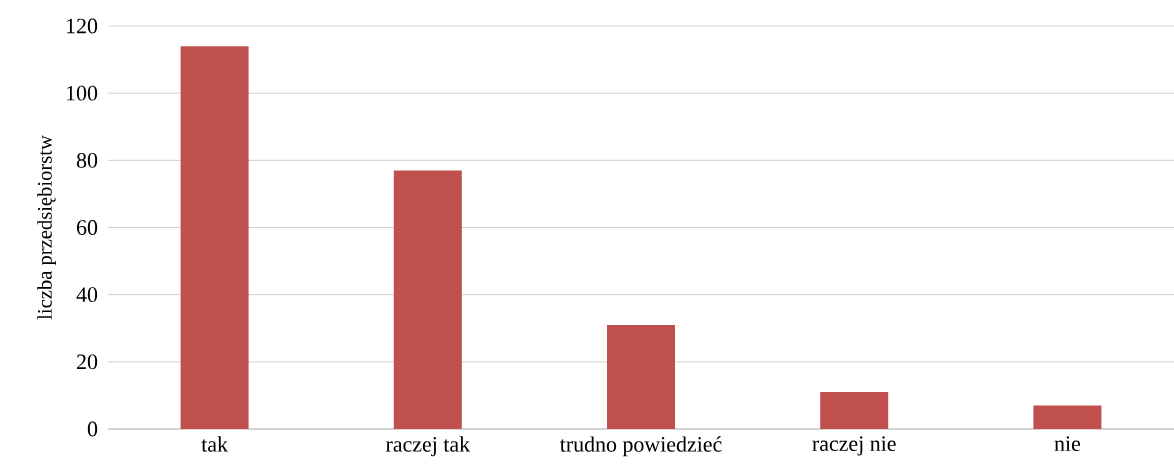 This screenshot has height=472, width=1174. I want to click on y-tick-label: 20, so click(87, 362).